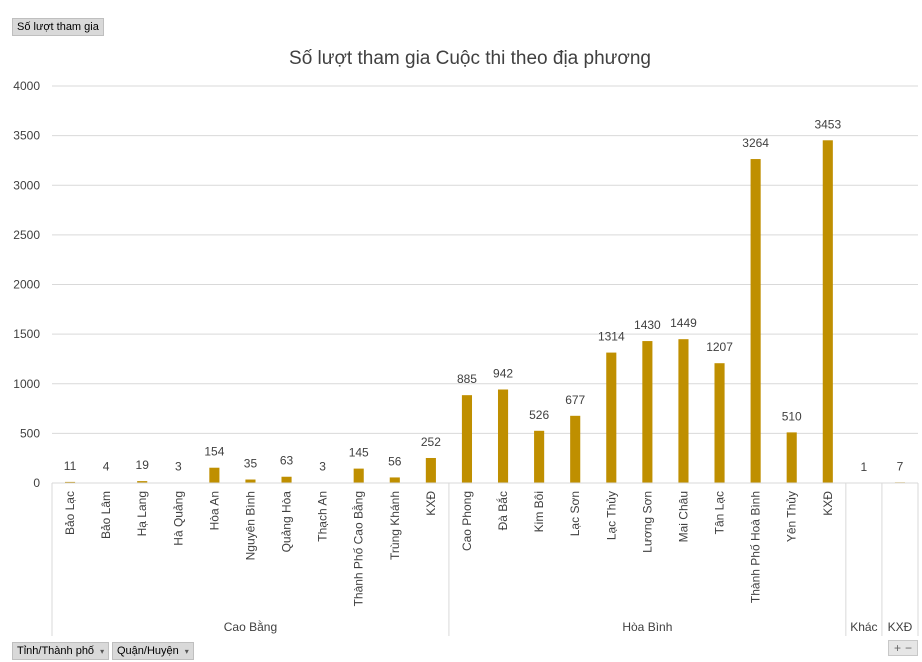 This screenshot has height=662, width=922. What do you see at coordinates (287, 461) in the screenshot?
I see `data-label: 63` at bounding box center [287, 461].